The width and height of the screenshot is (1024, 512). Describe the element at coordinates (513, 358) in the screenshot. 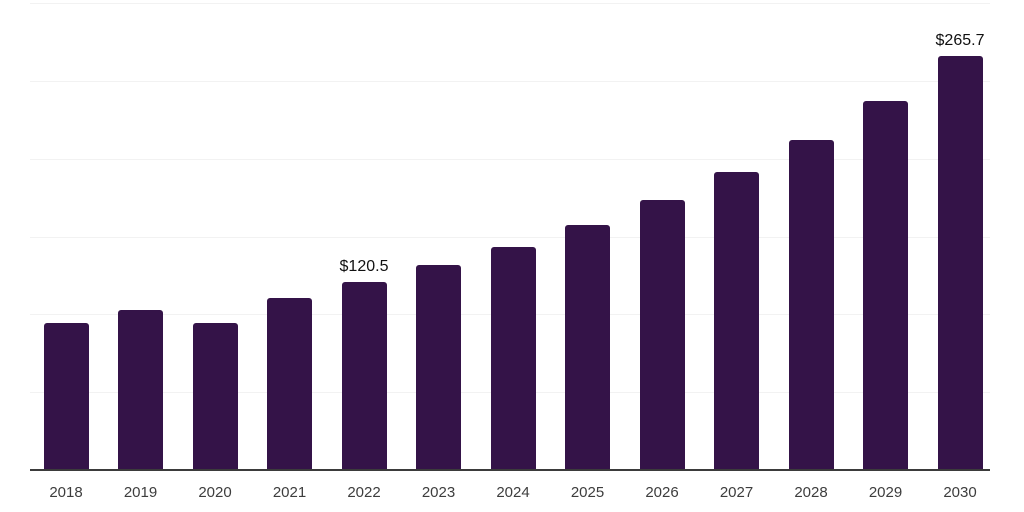

I see `bar-2024` at that location.